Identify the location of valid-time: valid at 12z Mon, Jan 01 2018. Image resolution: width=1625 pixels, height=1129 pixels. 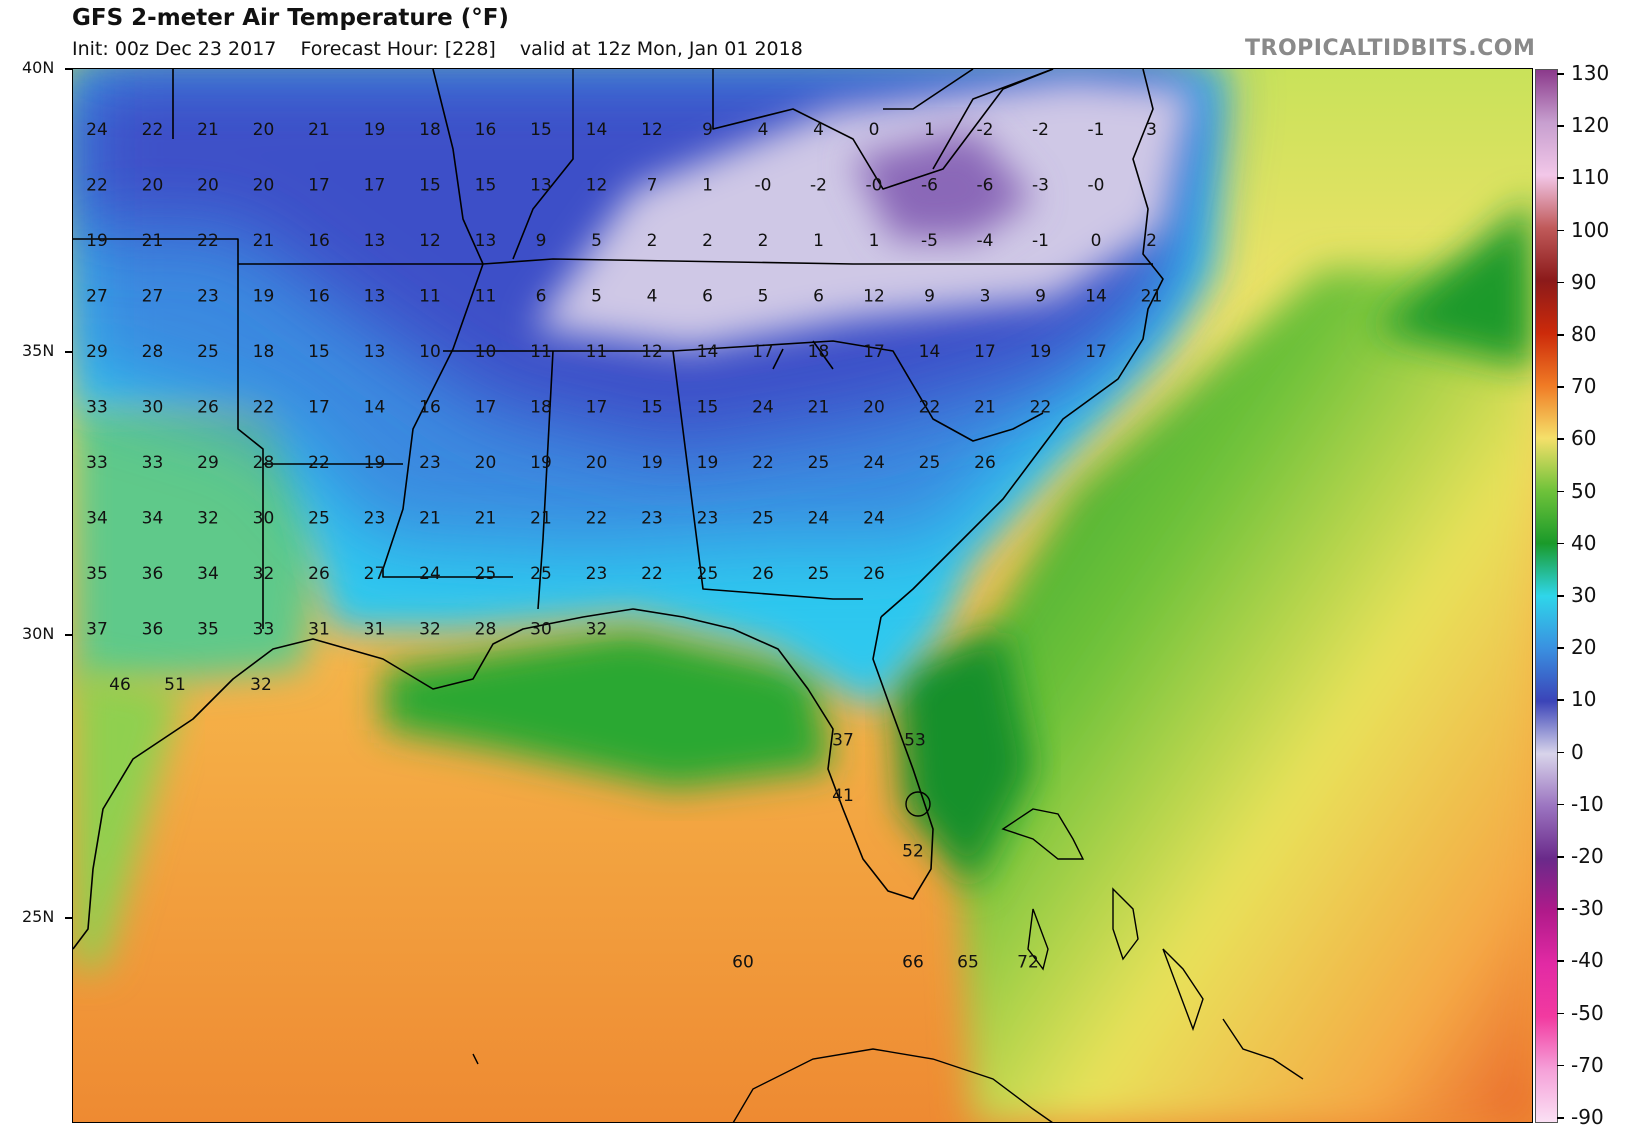
(661, 49).